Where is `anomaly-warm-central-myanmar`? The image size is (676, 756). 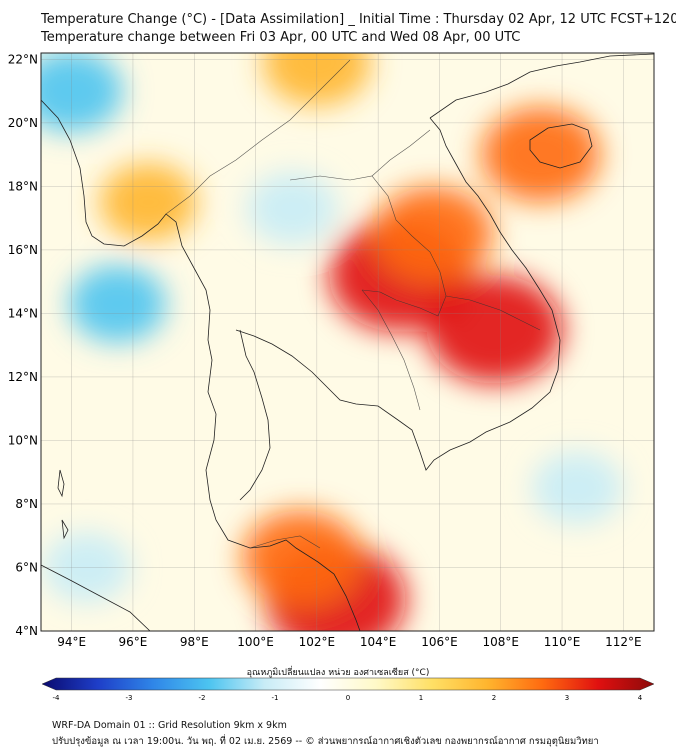
anomaly-warm-central-myanmar is located at coordinates (148, 202).